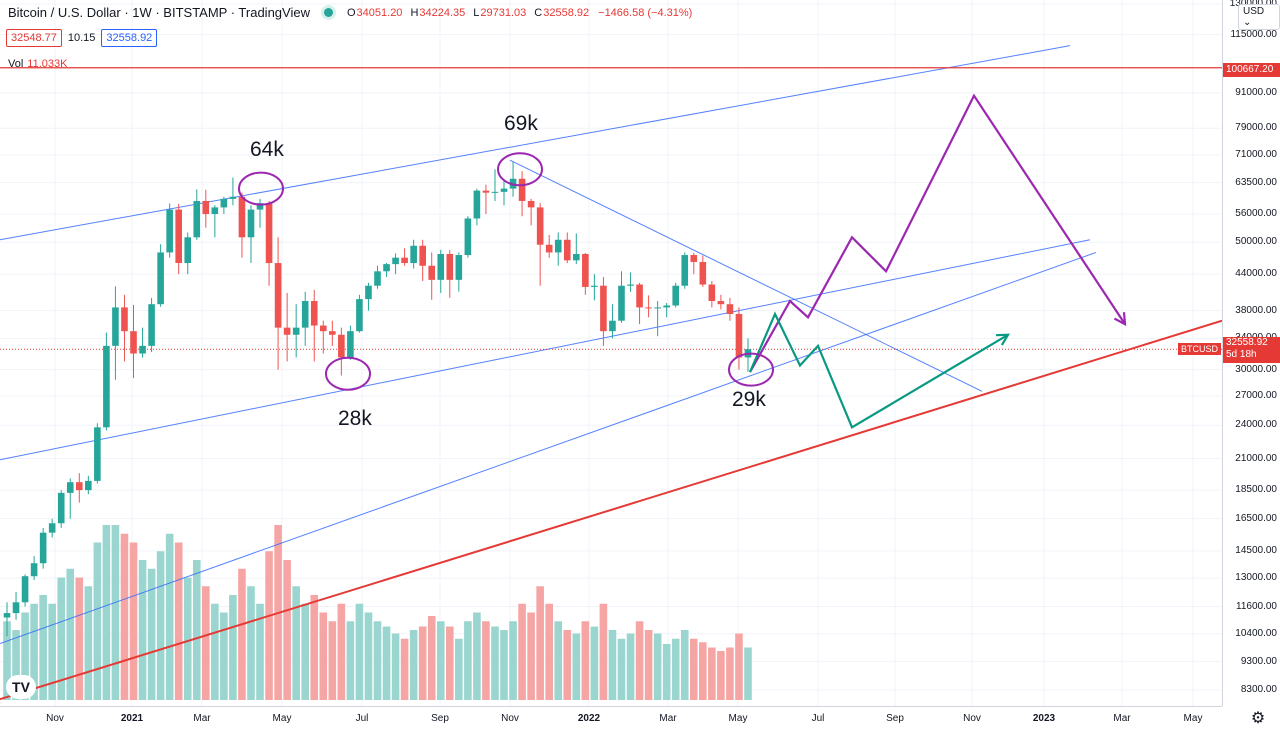 The image size is (1280, 733). I want to click on price-tick-label: 115000.00, so click(1253, 34).